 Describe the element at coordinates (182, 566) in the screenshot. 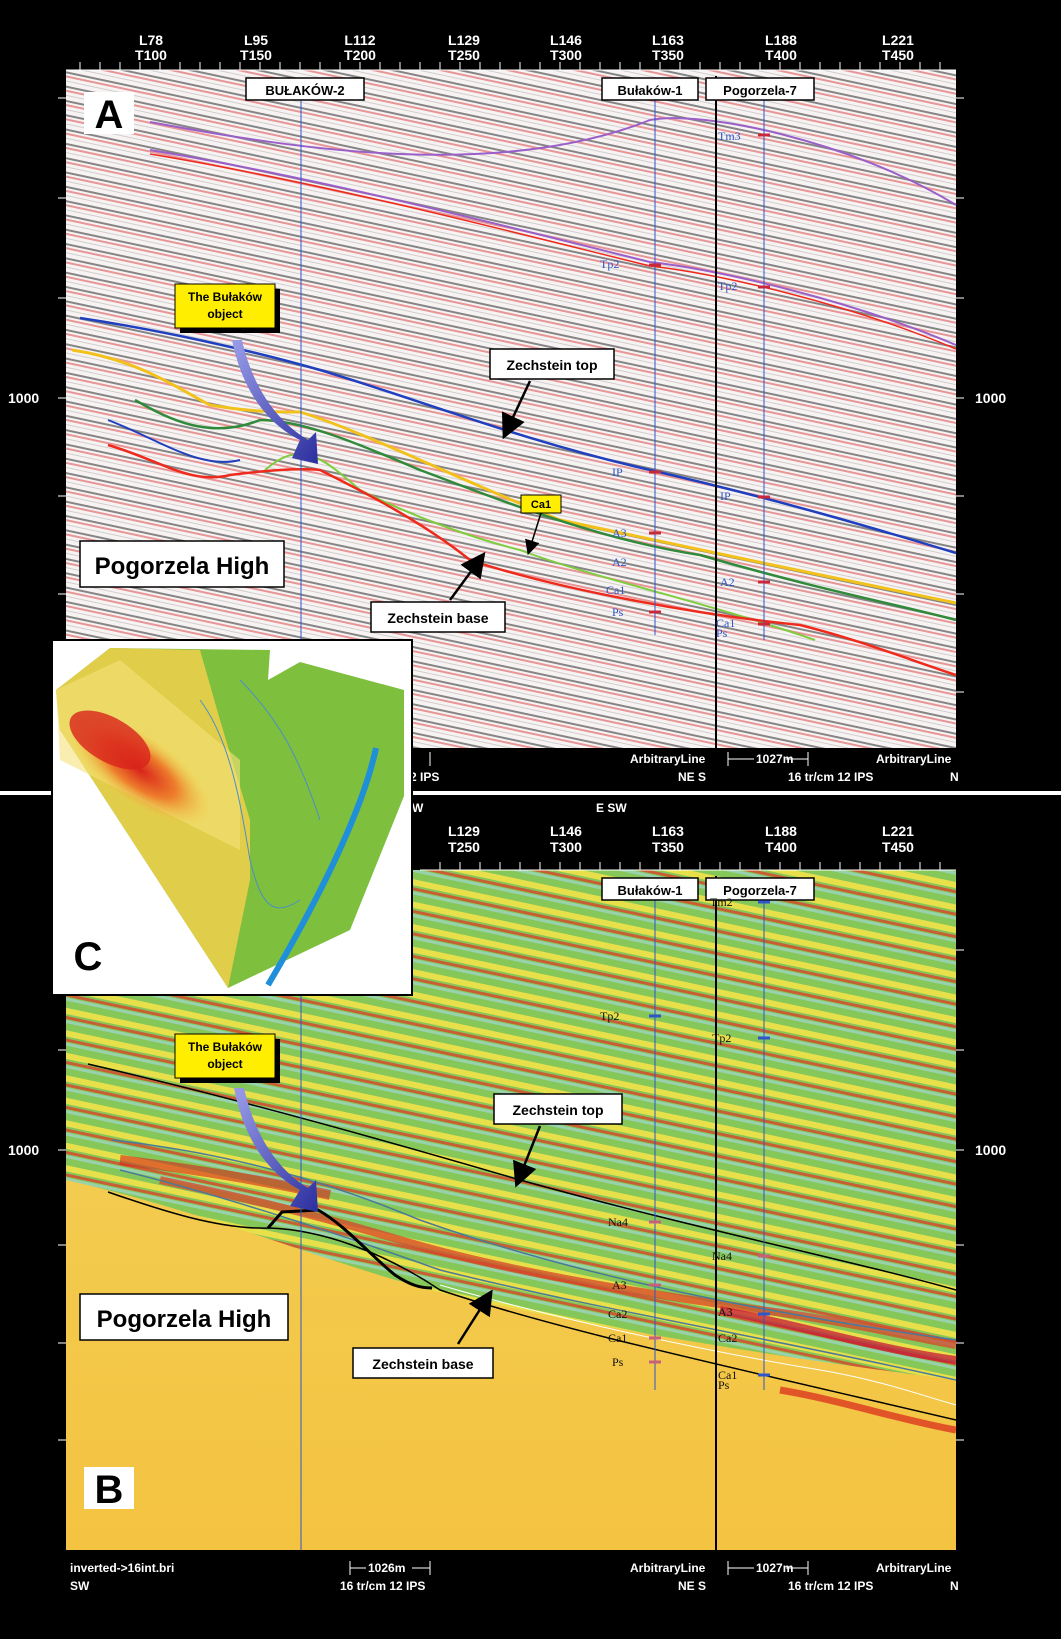

I see `pogorzela-high-label-a: Pogorzela High` at that location.